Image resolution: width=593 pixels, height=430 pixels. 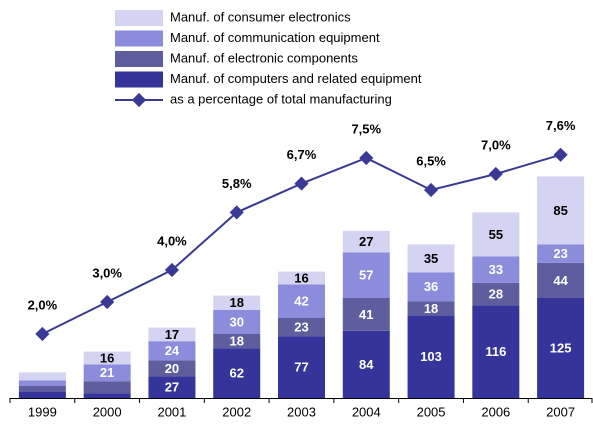 What do you see at coordinates (260, 16) in the screenshot?
I see `legend-label: Manuf. of consumer electronics` at bounding box center [260, 16].